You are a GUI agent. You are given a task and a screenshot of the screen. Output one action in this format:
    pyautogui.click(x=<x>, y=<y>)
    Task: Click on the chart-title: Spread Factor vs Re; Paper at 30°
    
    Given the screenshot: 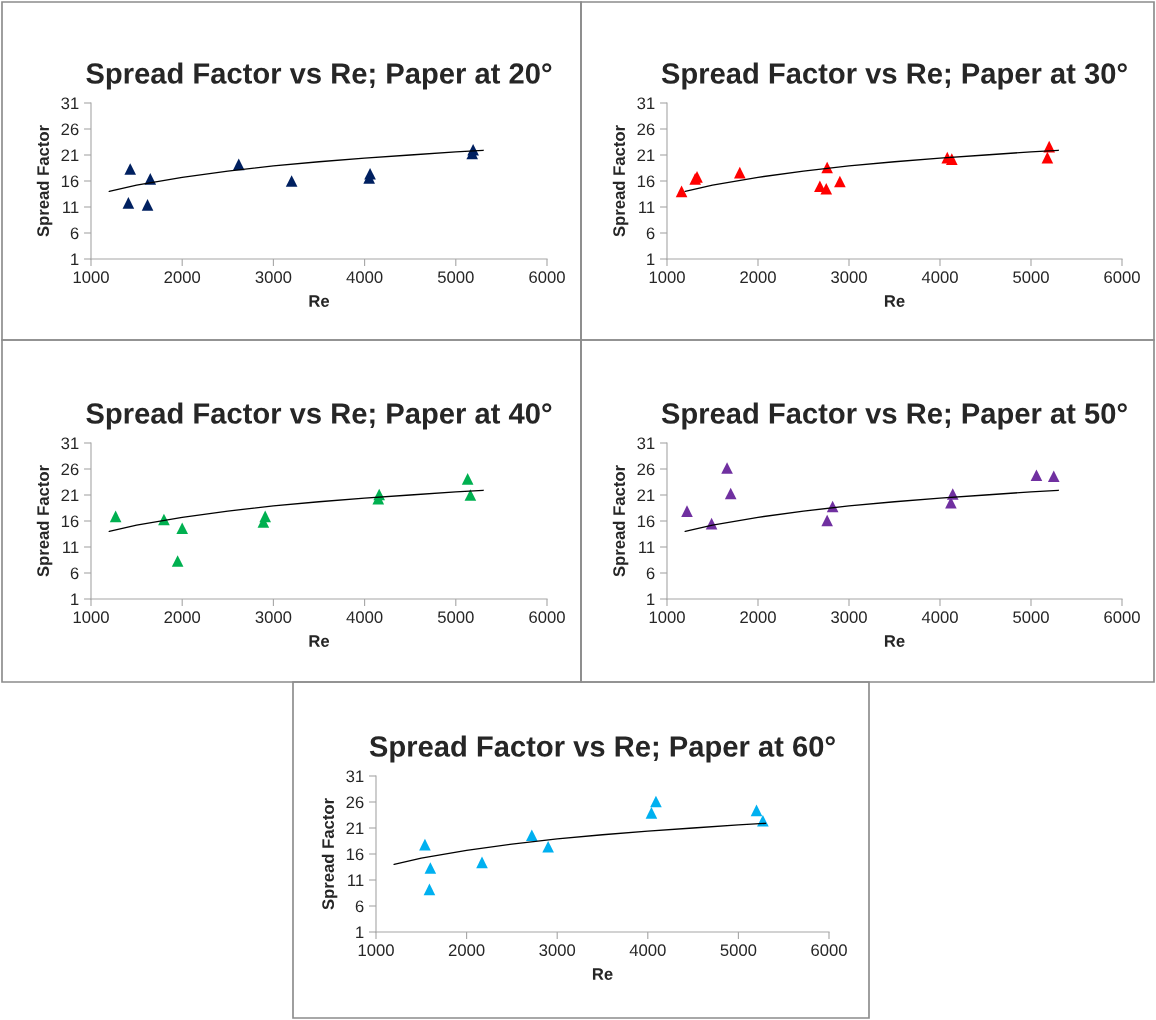 What is the action you would take?
    pyautogui.click(x=894, y=76)
    